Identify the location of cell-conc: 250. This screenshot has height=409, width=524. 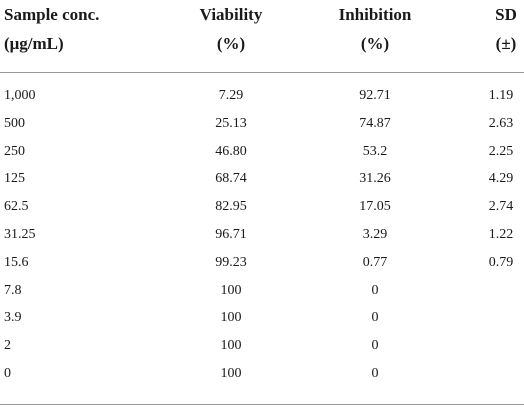
(14, 151).